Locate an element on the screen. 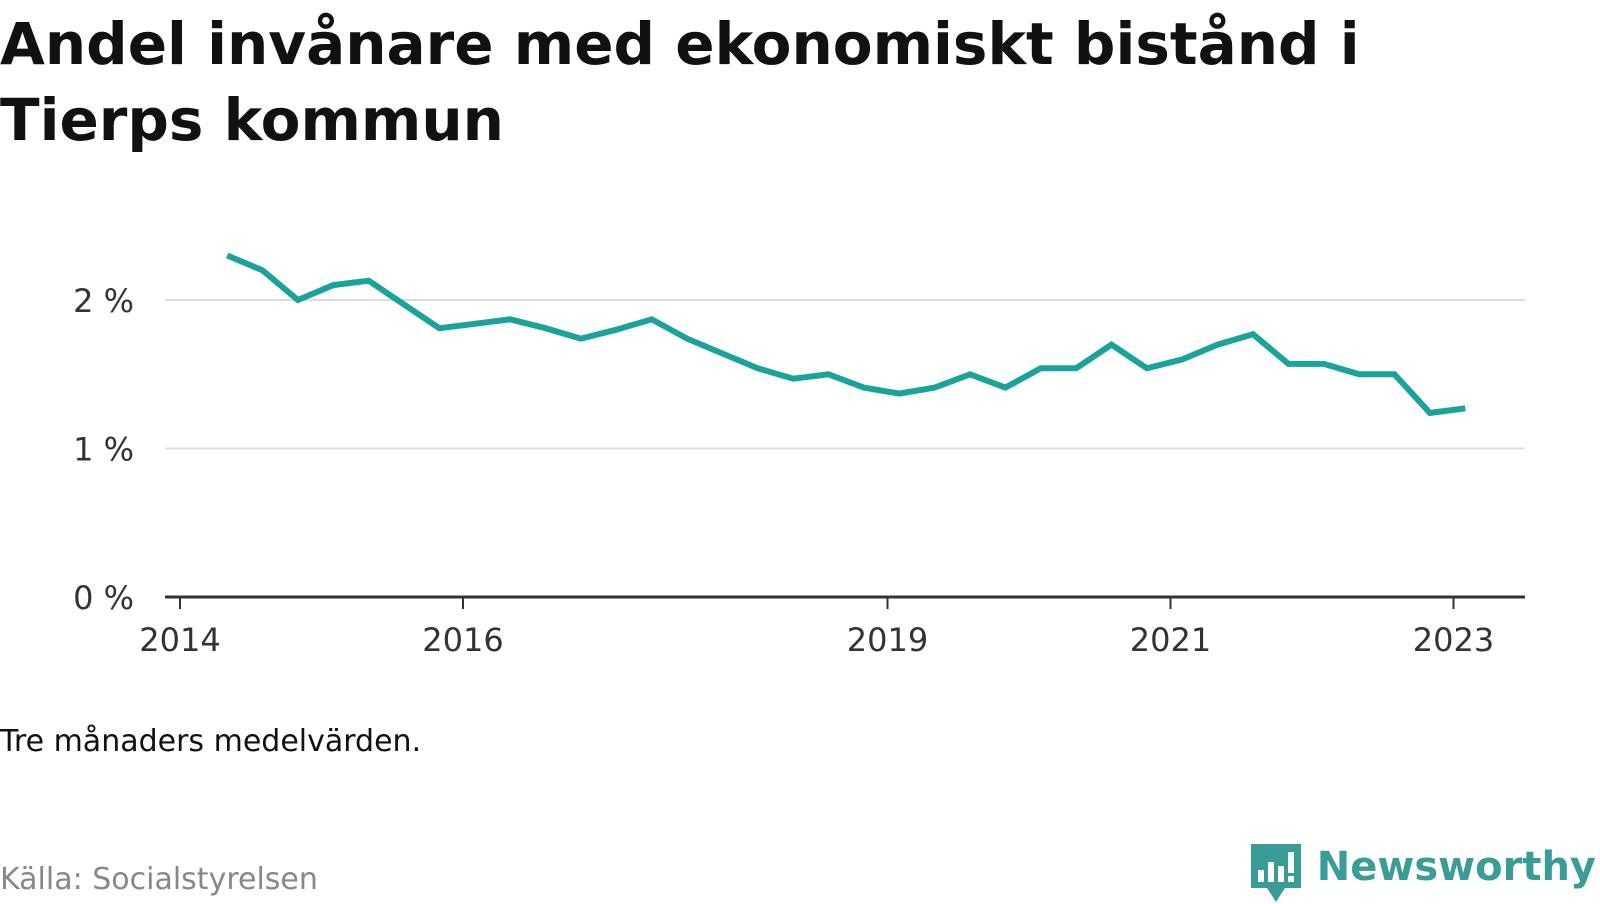  series-line is located at coordinates (846, 334).